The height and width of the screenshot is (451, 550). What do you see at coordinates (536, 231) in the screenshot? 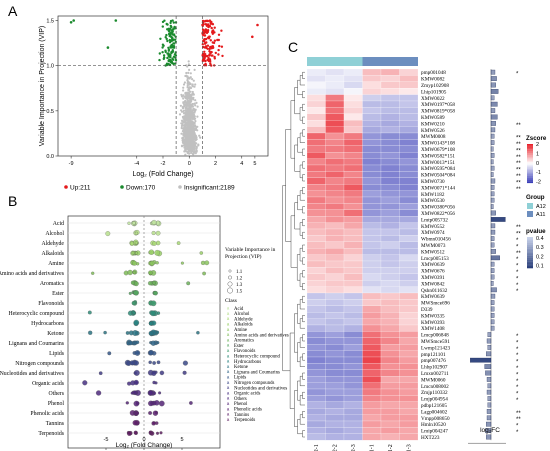
I see `pvalue-legend-title: pvalue` at bounding box center [536, 231].